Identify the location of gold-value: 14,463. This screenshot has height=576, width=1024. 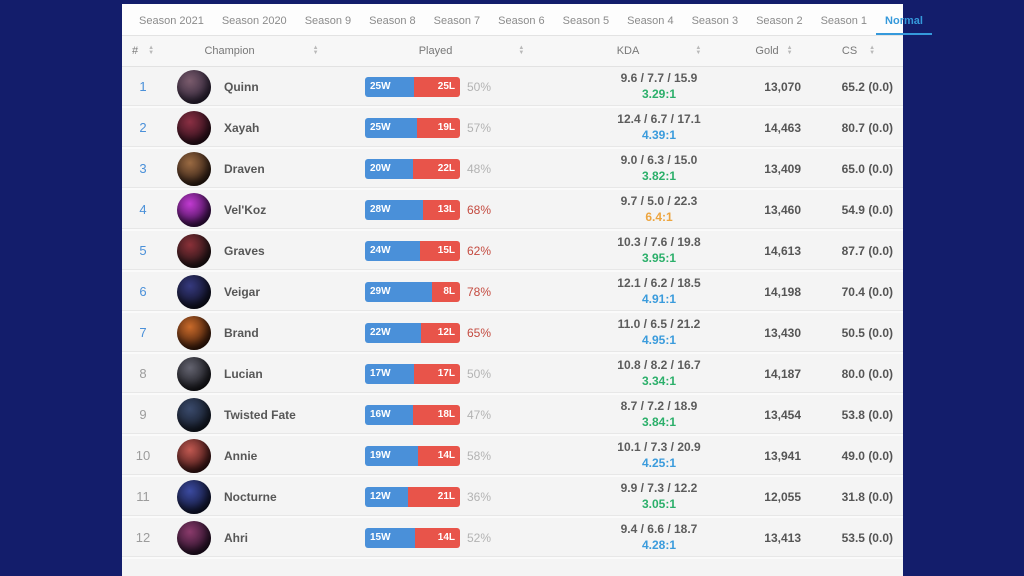
(782, 127).